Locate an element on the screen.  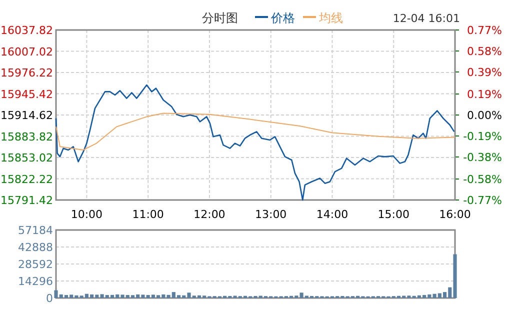
y2-tick-label: -0.38% is located at coordinates (482, 157).